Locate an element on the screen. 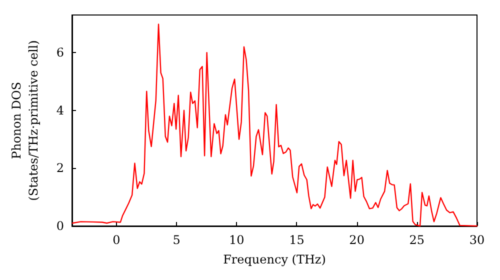  x-tick-label: 10 is located at coordinates (236, 240).